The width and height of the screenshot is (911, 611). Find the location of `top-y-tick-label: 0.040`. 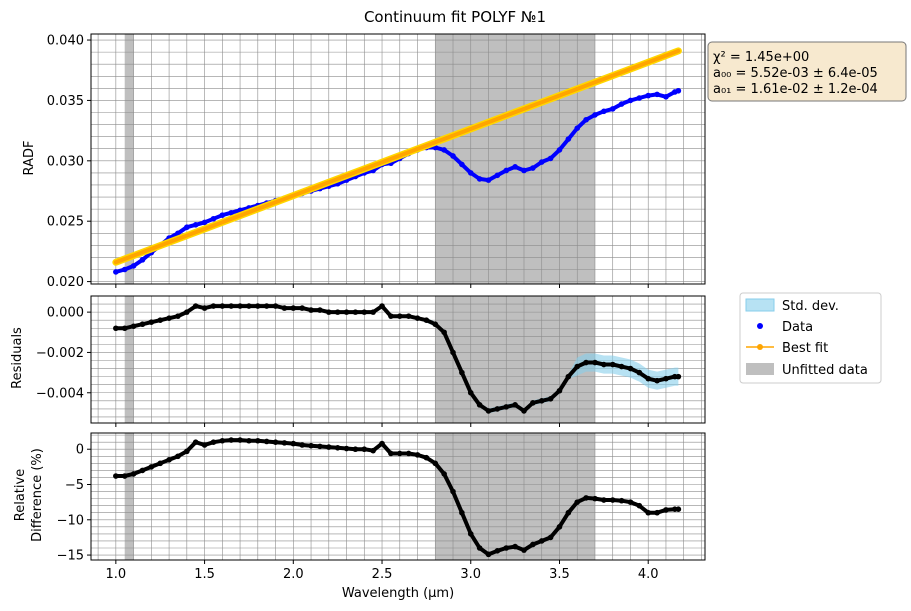

top-y-tick-label: 0.040 is located at coordinates (65, 41).